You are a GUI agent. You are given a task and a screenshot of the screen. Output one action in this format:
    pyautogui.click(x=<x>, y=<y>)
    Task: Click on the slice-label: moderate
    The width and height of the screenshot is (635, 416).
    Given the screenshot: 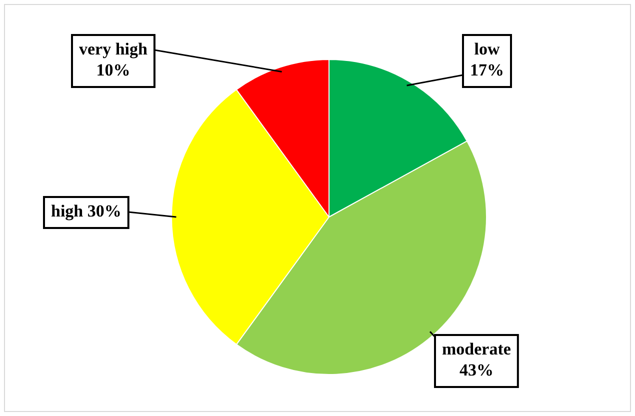 What is the action you would take?
    pyautogui.click(x=477, y=348)
    